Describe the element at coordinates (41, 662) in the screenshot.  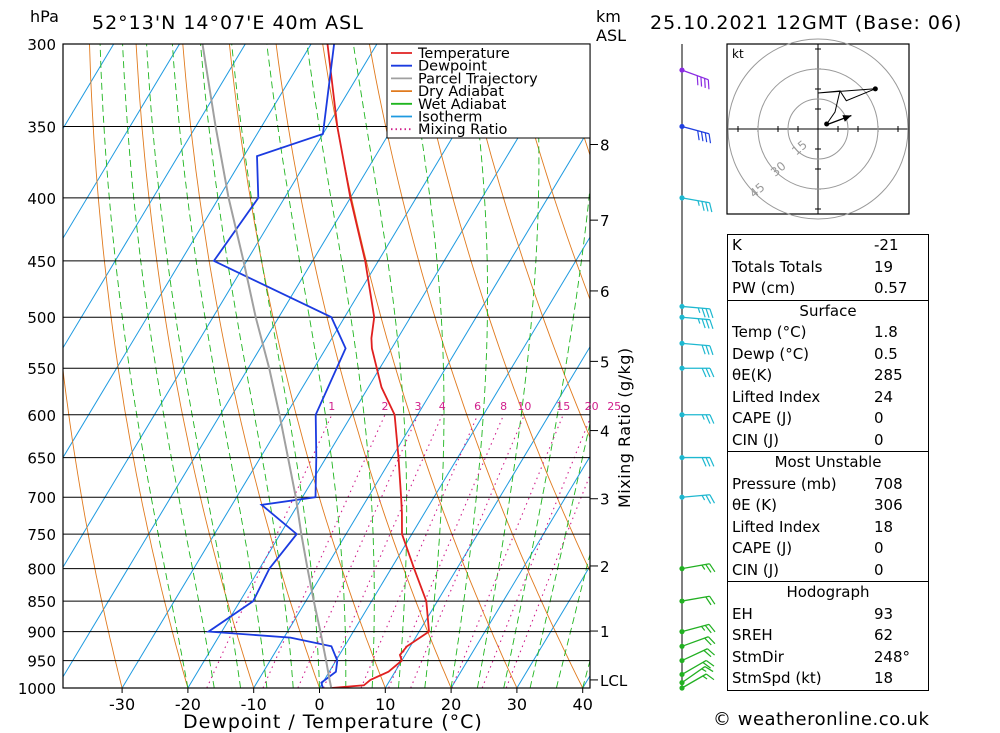
I see `pressure-tick-label: 950` at that location.